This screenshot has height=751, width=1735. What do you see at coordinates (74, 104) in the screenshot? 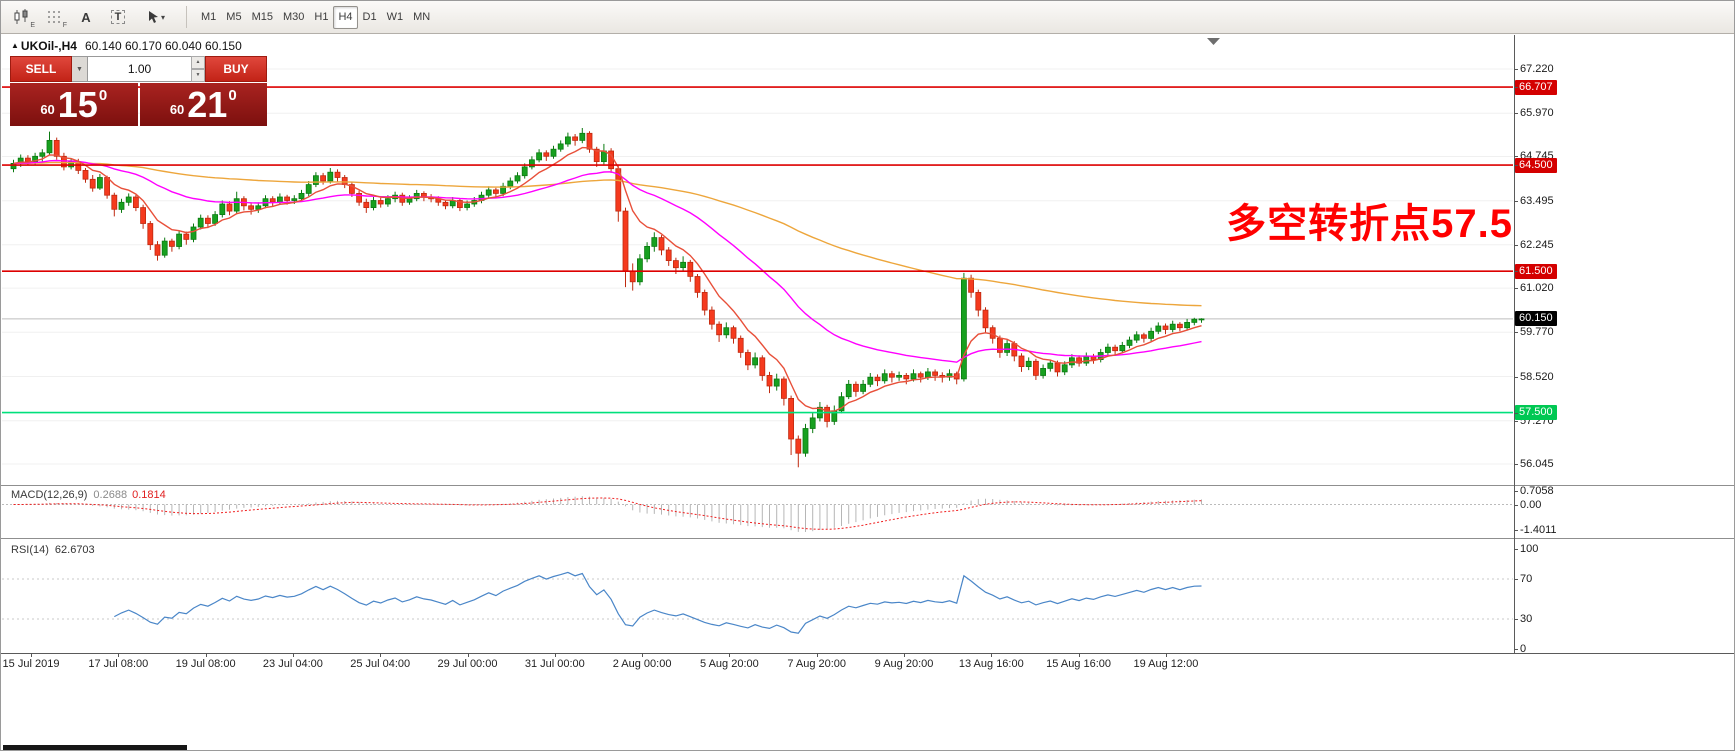
I see `sell-price-display: 60 15 0` at bounding box center [74, 104].